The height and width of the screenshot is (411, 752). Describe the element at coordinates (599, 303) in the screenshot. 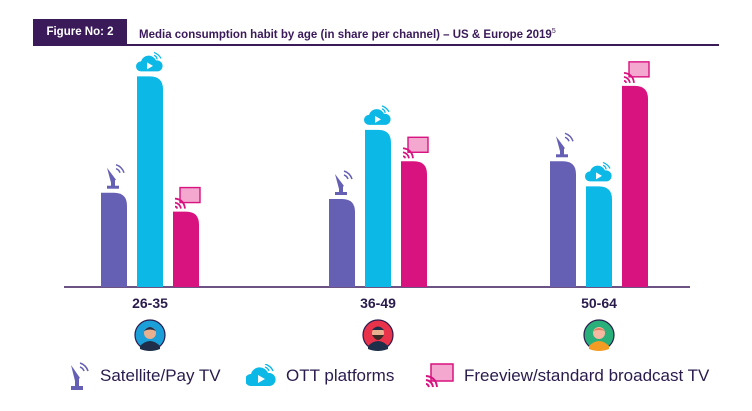

I see `category-label-50-64: 50-64` at that location.